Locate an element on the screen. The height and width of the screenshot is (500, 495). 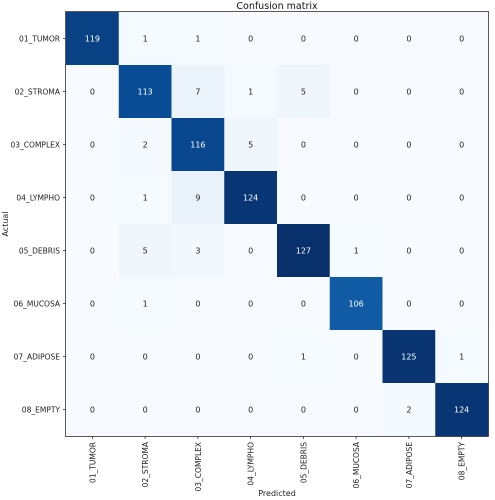
y-tick-label: 03_COMPLEX is located at coordinates (35, 145).